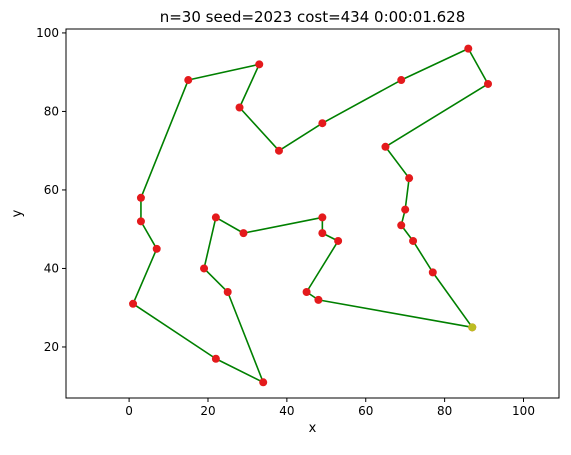  What do you see at coordinates (313, 17) in the screenshot?
I see `chart-title: n=30 seed=2023 cost=434 0:00:01.628` at bounding box center [313, 17].